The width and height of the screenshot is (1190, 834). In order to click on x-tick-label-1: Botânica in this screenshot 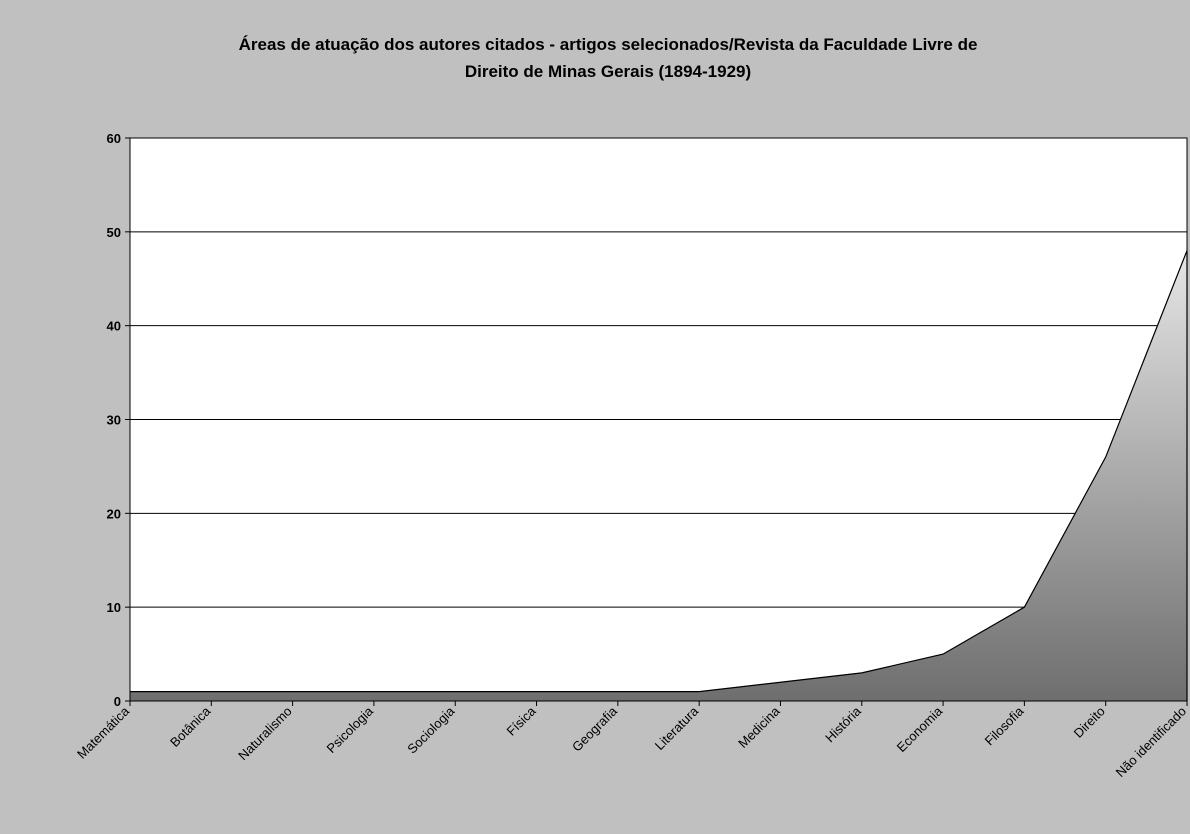, I will do `click(190, 726)`.